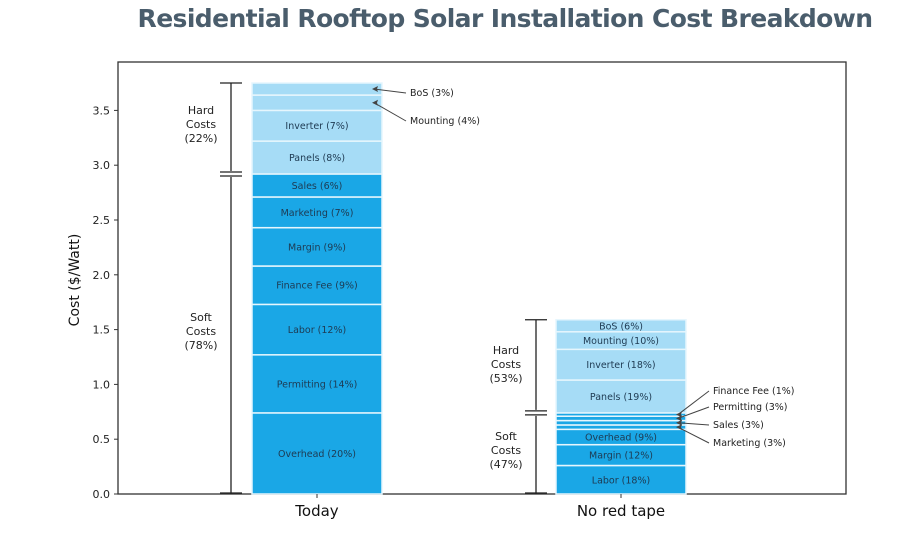 The image size is (910, 537). I want to click on annotation-label: Marketing (3%), so click(749, 443).